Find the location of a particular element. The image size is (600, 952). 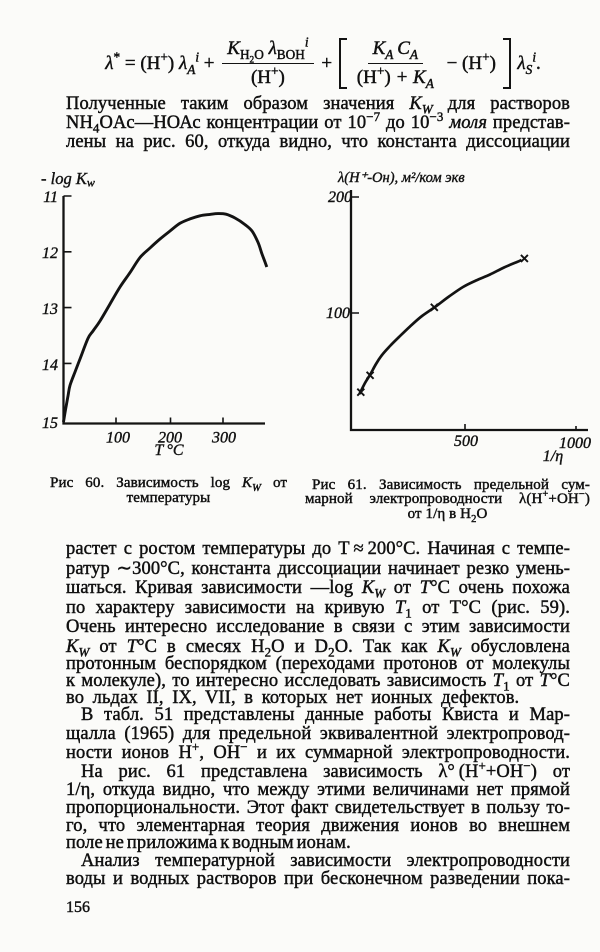

svg-text: 300 is located at coordinates (223, 438).